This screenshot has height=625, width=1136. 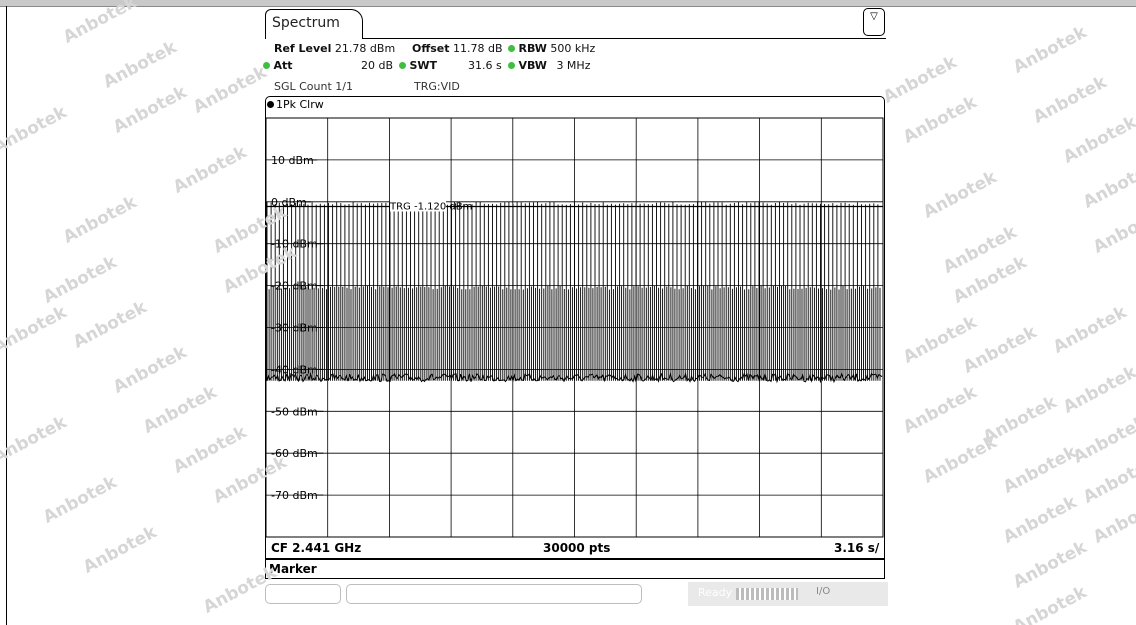 What do you see at coordinates (294, 244) in the screenshot?
I see `y-tick-label: -10 dBm` at bounding box center [294, 244].